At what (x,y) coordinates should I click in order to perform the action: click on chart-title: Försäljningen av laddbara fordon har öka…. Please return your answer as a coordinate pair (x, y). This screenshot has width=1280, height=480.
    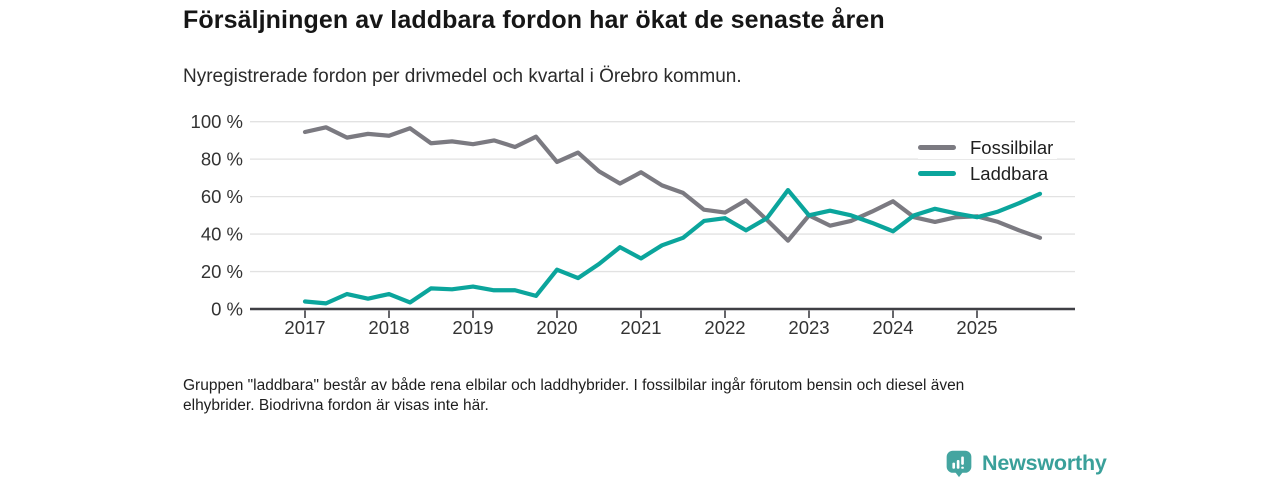
    Looking at the image, I should click on (534, 20).